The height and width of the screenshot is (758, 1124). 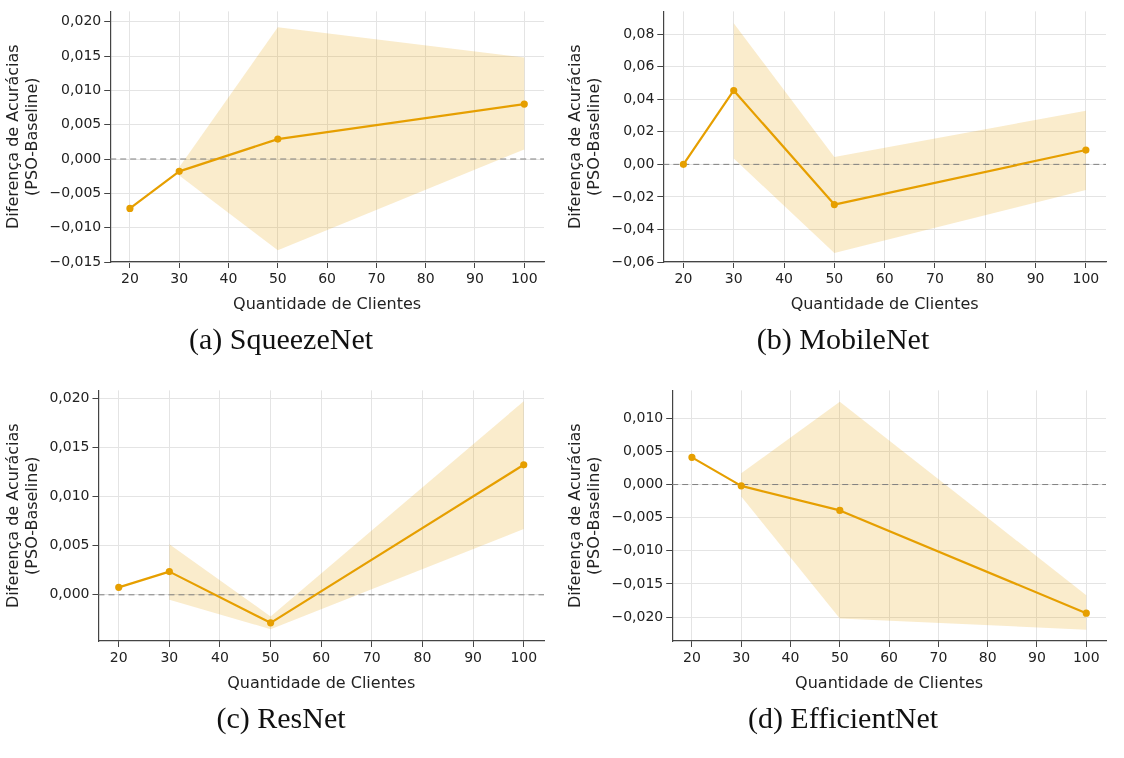 I want to click on y-tick-label: 0,00, so click(x=639, y=163).